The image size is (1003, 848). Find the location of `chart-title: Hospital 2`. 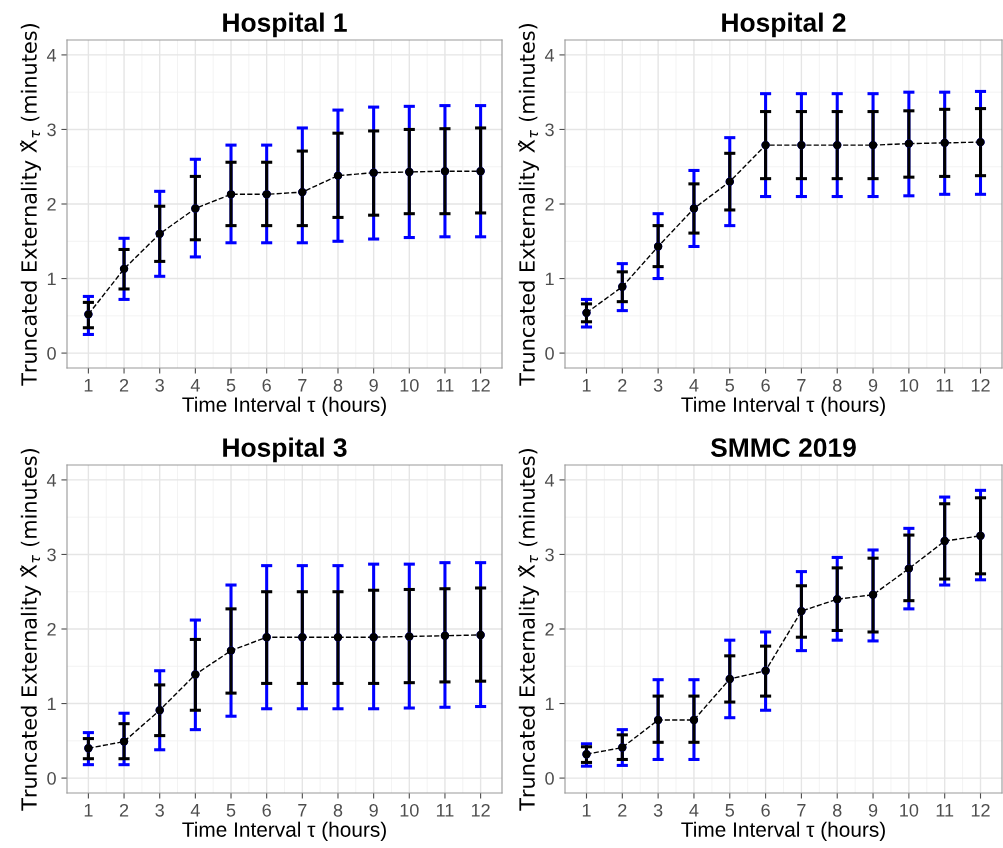

chart-title: Hospital 2 is located at coordinates (784, 25).